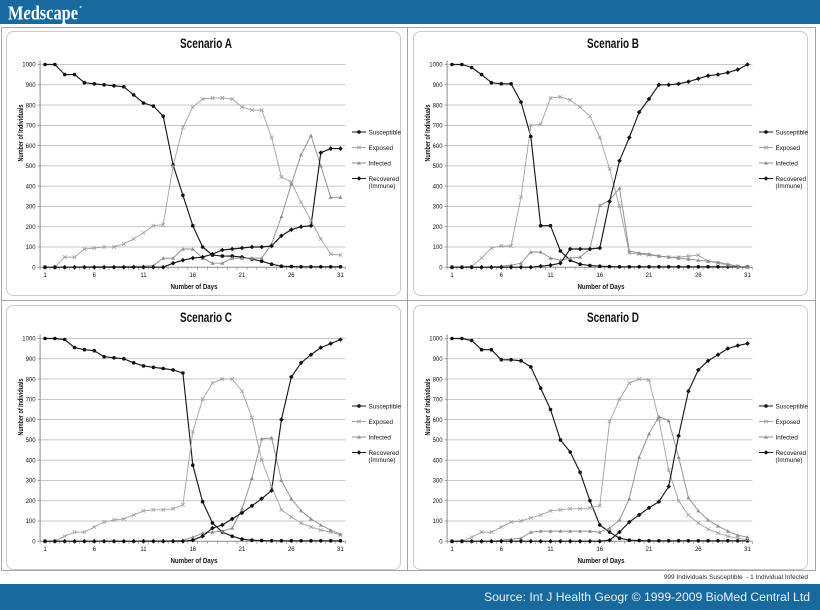 The image size is (820, 610). What do you see at coordinates (613, 317) in the screenshot?
I see `svg-text: Scenario D` at bounding box center [613, 317].